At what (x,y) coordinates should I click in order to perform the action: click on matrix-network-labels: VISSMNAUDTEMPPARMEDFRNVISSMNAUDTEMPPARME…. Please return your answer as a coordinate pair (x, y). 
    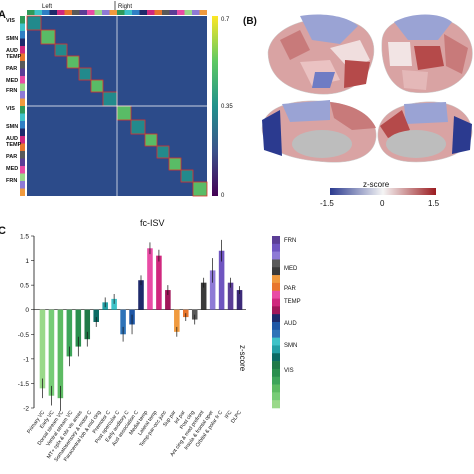
    Looking at the image, I should click on (14, 101).